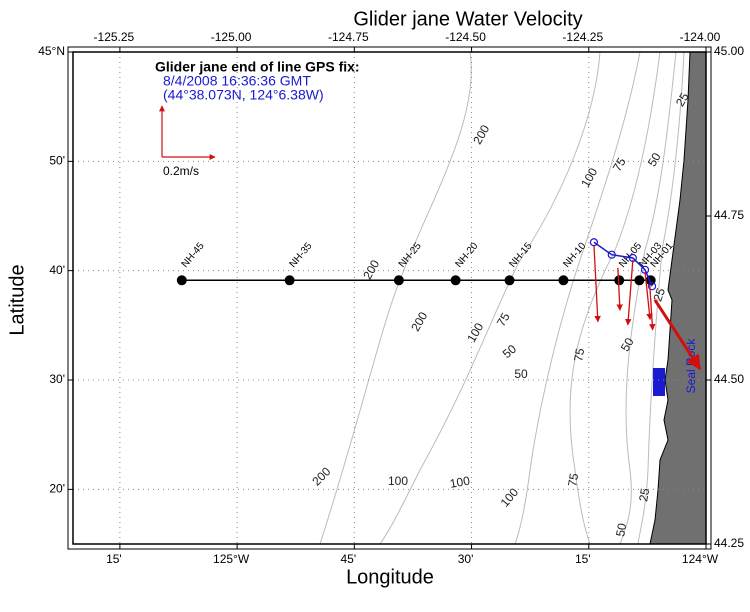 This screenshot has width=750, height=612. I want to click on x-top-tick-label: -124.75, so click(348, 37).